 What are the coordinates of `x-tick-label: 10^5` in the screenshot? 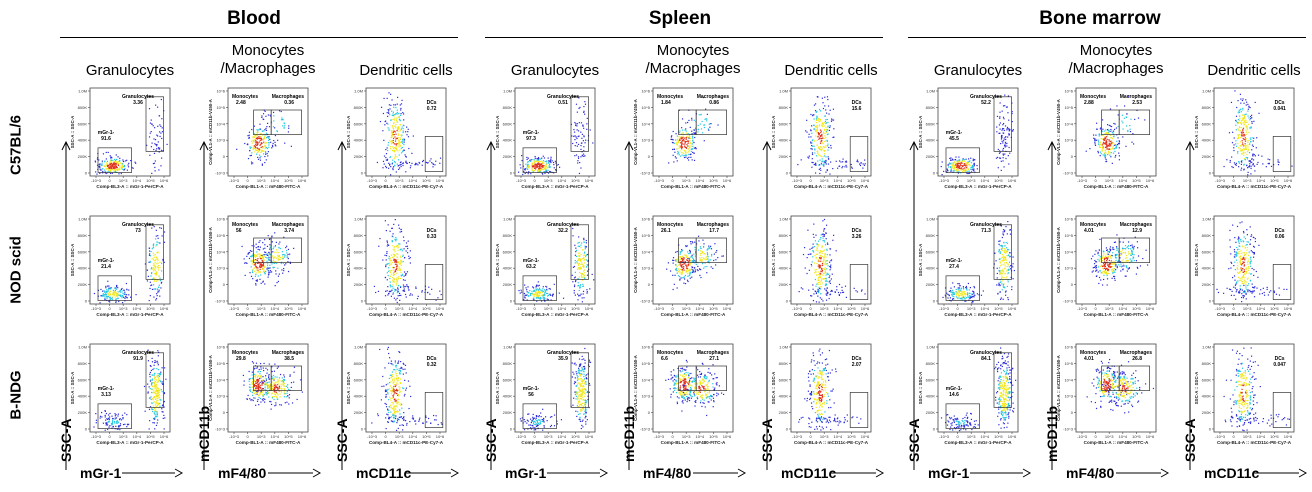 It's located at (288, 308).